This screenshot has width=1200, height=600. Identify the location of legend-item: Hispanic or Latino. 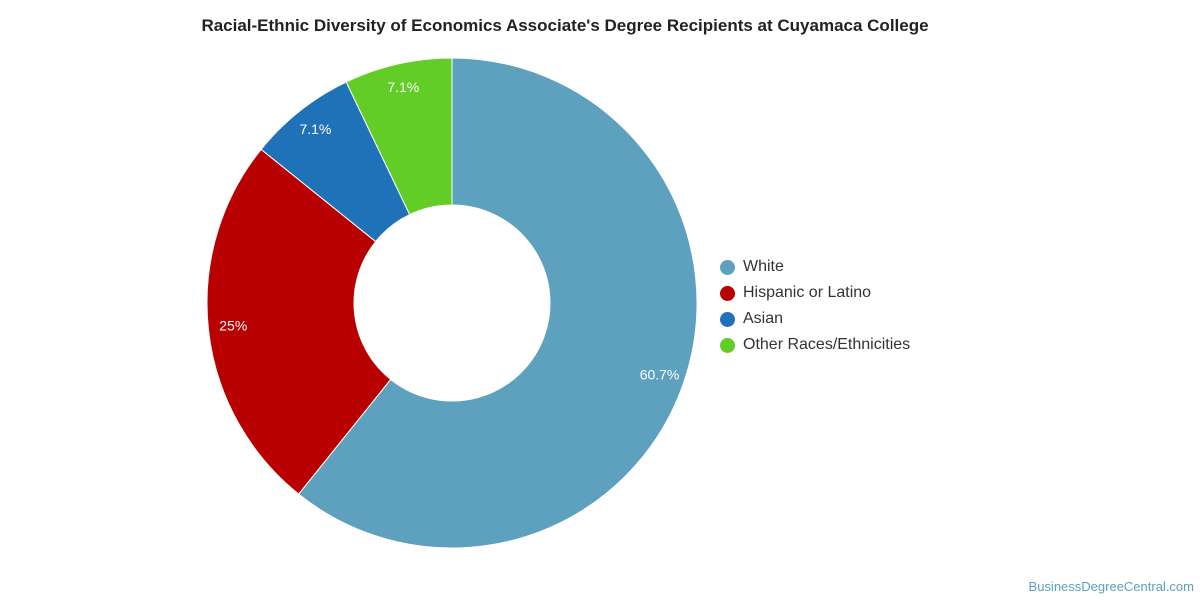
(815, 293).